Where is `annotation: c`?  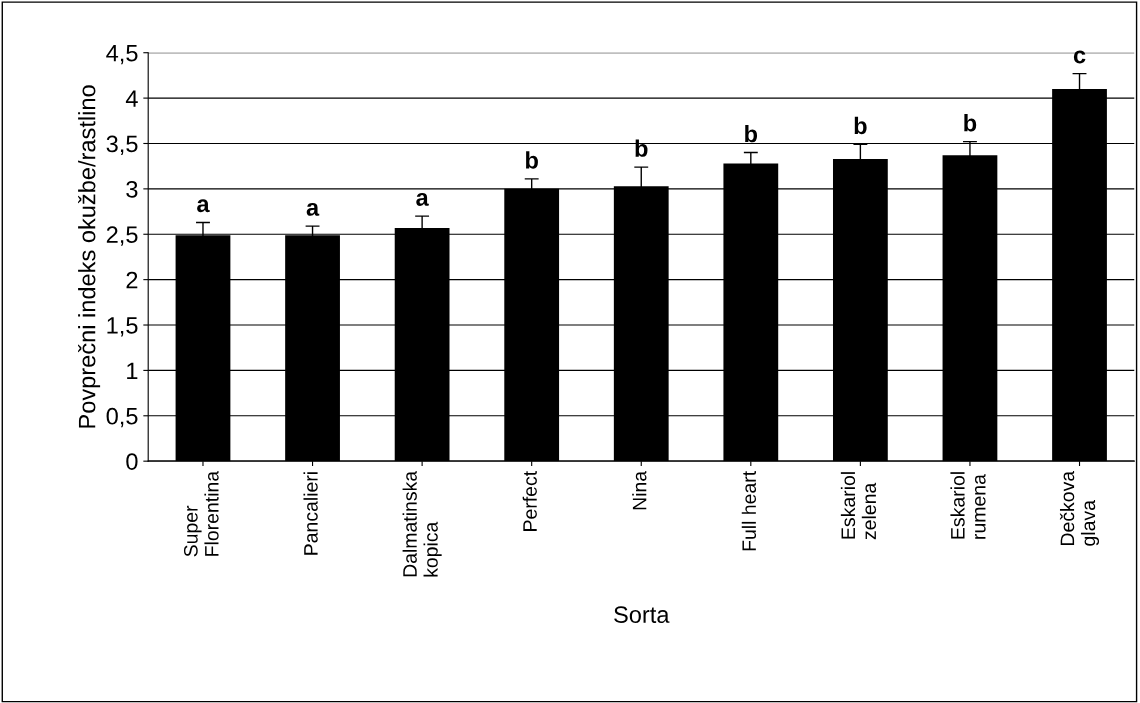 annotation: c is located at coordinates (1079, 57).